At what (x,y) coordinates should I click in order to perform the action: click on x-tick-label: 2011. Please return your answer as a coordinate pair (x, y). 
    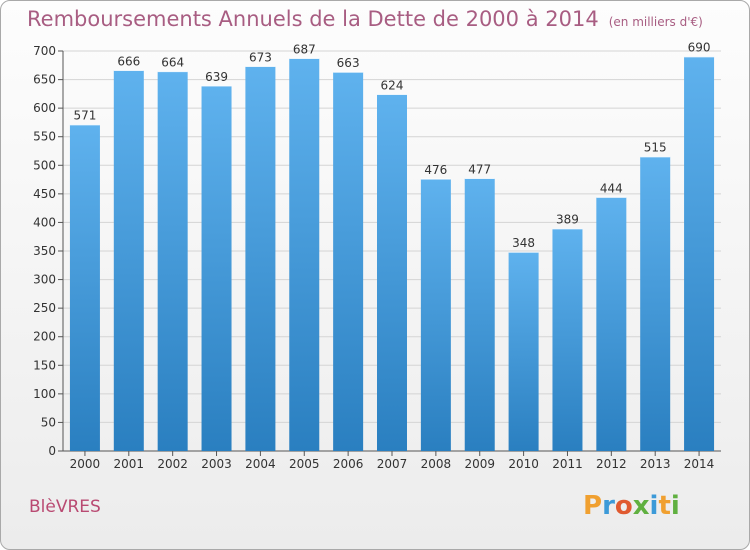
    Looking at the image, I should click on (567, 464).